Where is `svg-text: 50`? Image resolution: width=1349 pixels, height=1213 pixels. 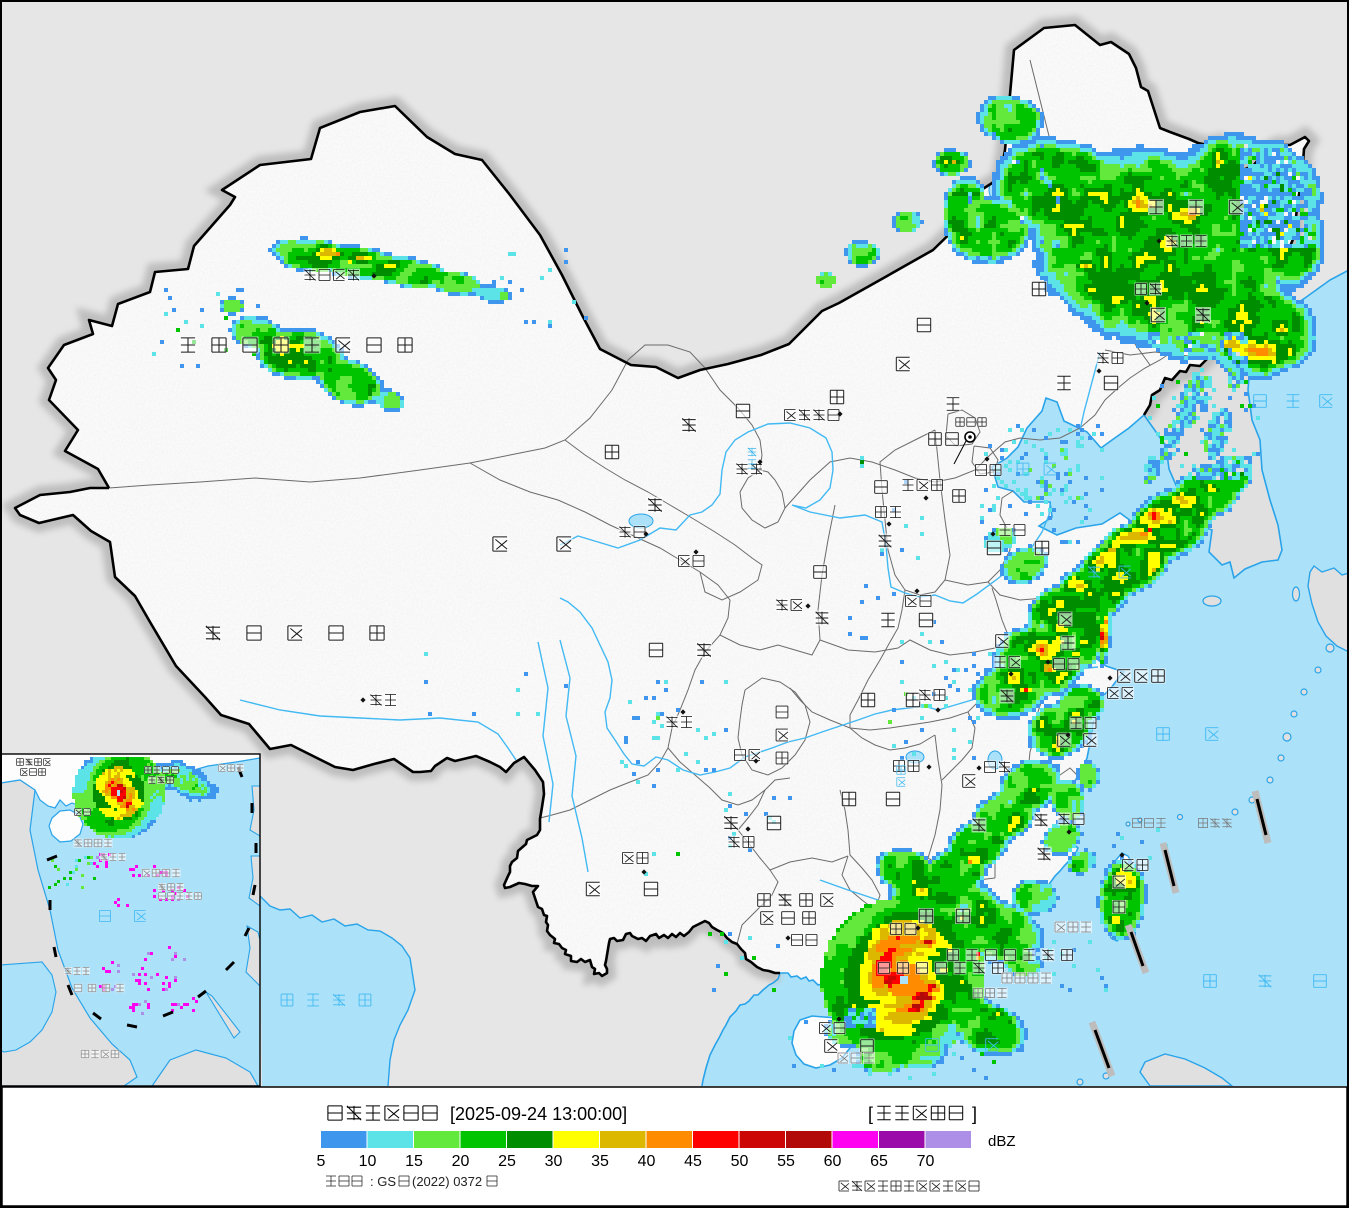
svg-text: 50 is located at coordinates (740, 1161).